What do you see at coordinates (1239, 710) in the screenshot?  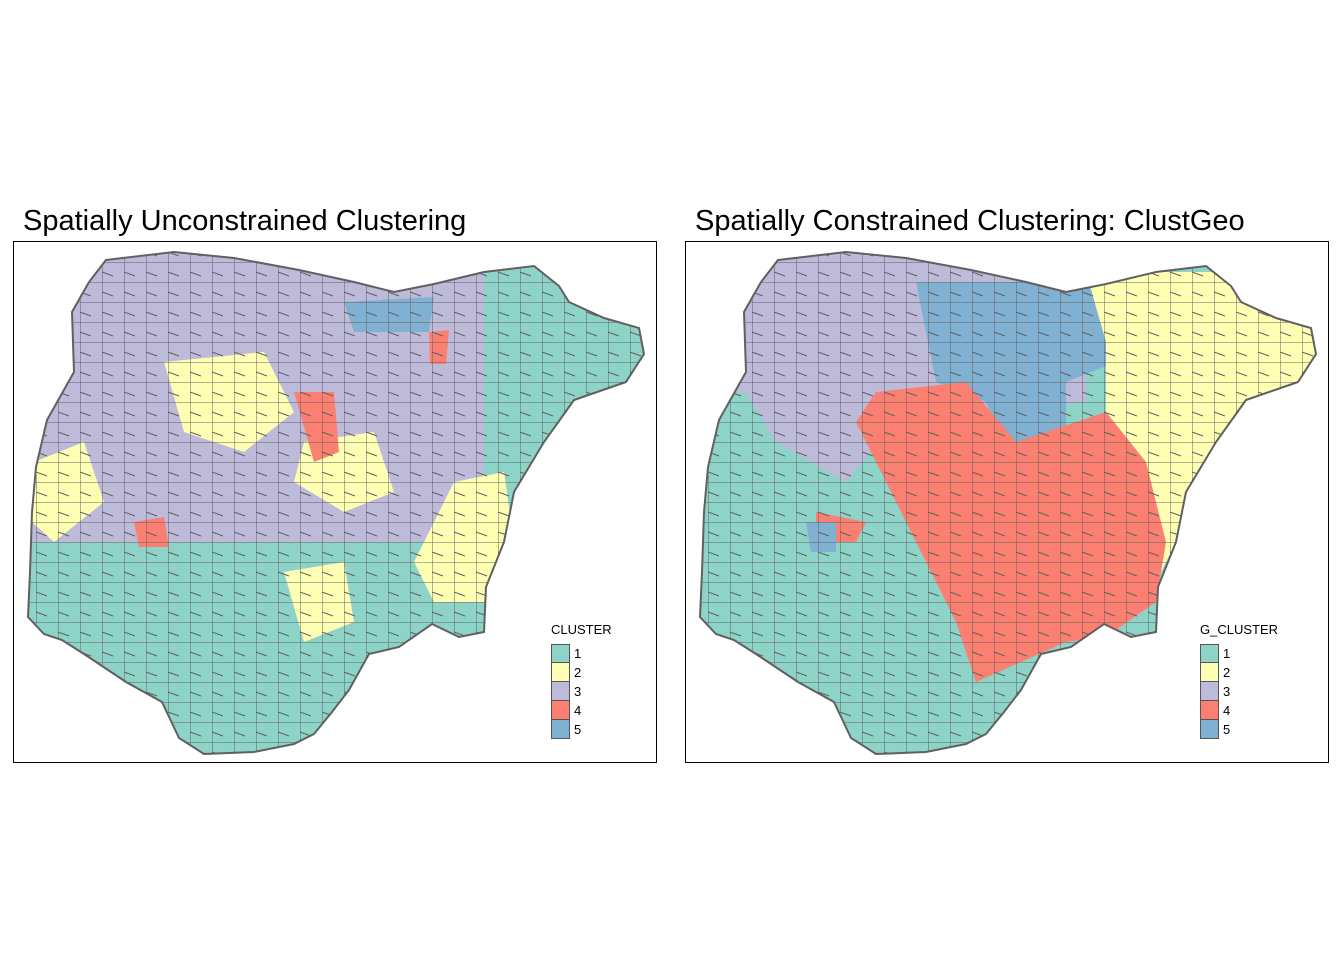 I see `panel-2-legend-item: 4` at bounding box center [1239, 710].